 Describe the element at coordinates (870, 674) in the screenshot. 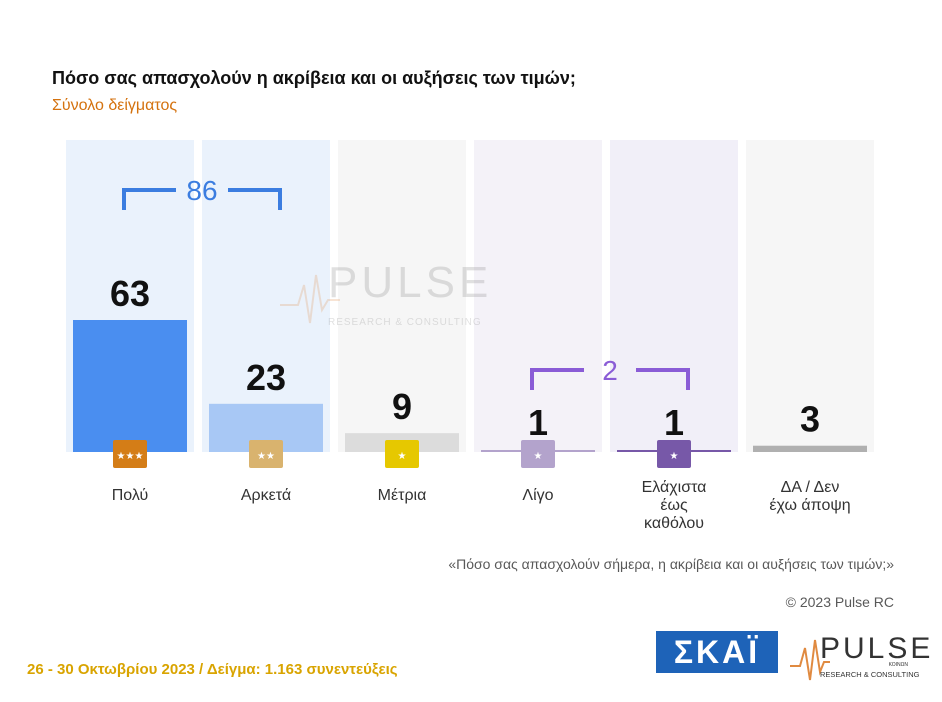

I see `pulse-logo-tagline: RESEARCH & CONSULTING` at that location.